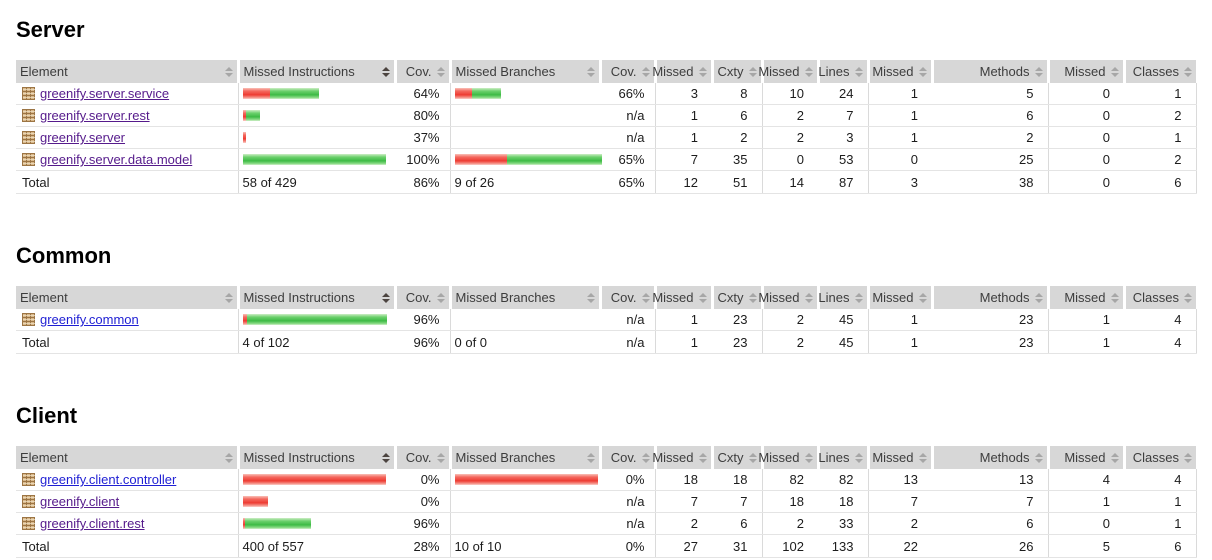  I want to click on total-label: Total, so click(127, 342).